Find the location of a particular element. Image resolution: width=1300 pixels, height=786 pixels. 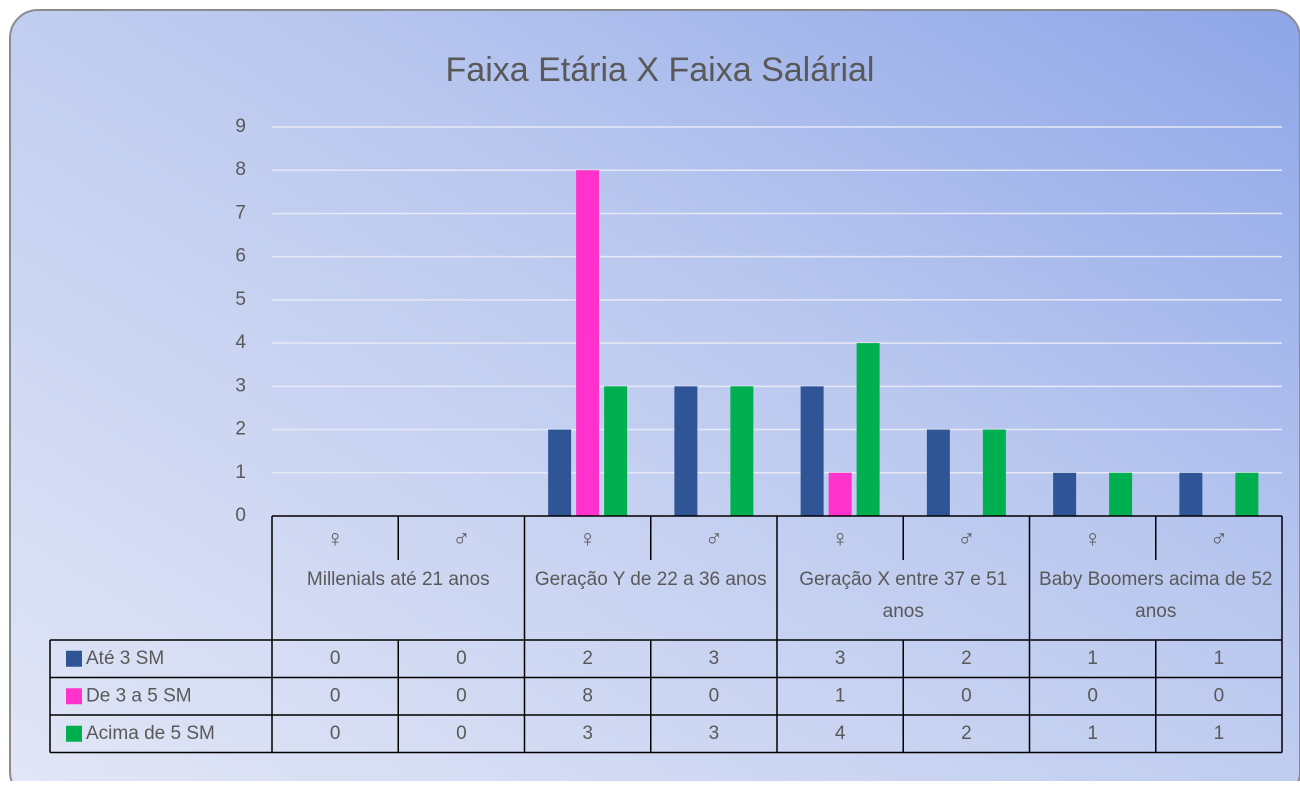

y-tick-label: 4 is located at coordinates (240, 342).